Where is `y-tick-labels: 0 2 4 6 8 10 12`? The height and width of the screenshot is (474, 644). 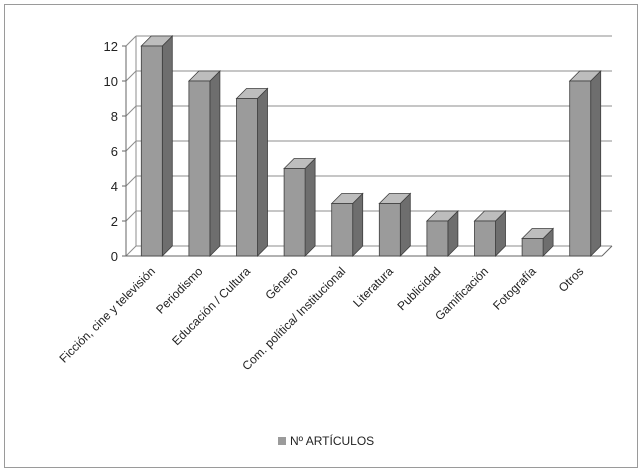
y-tick-labels: 0 2 4 6 8 10 12 is located at coordinates (111, 151).